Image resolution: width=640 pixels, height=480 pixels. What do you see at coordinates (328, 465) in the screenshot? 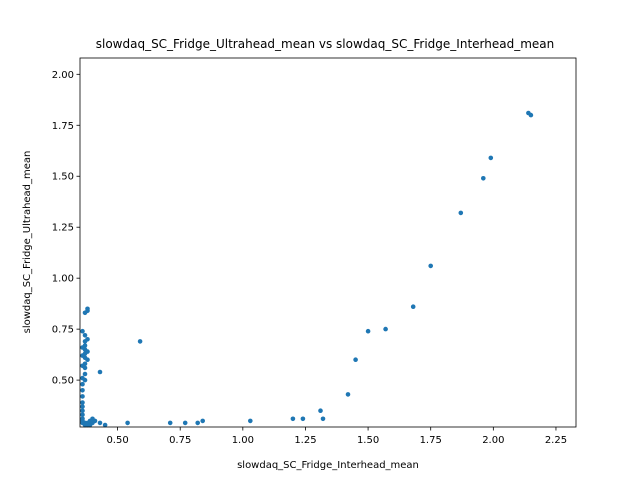
I see `x-axis-label: slowdaq_SC_Fridge_Interhead_mean` at bounding box center [328, 465].